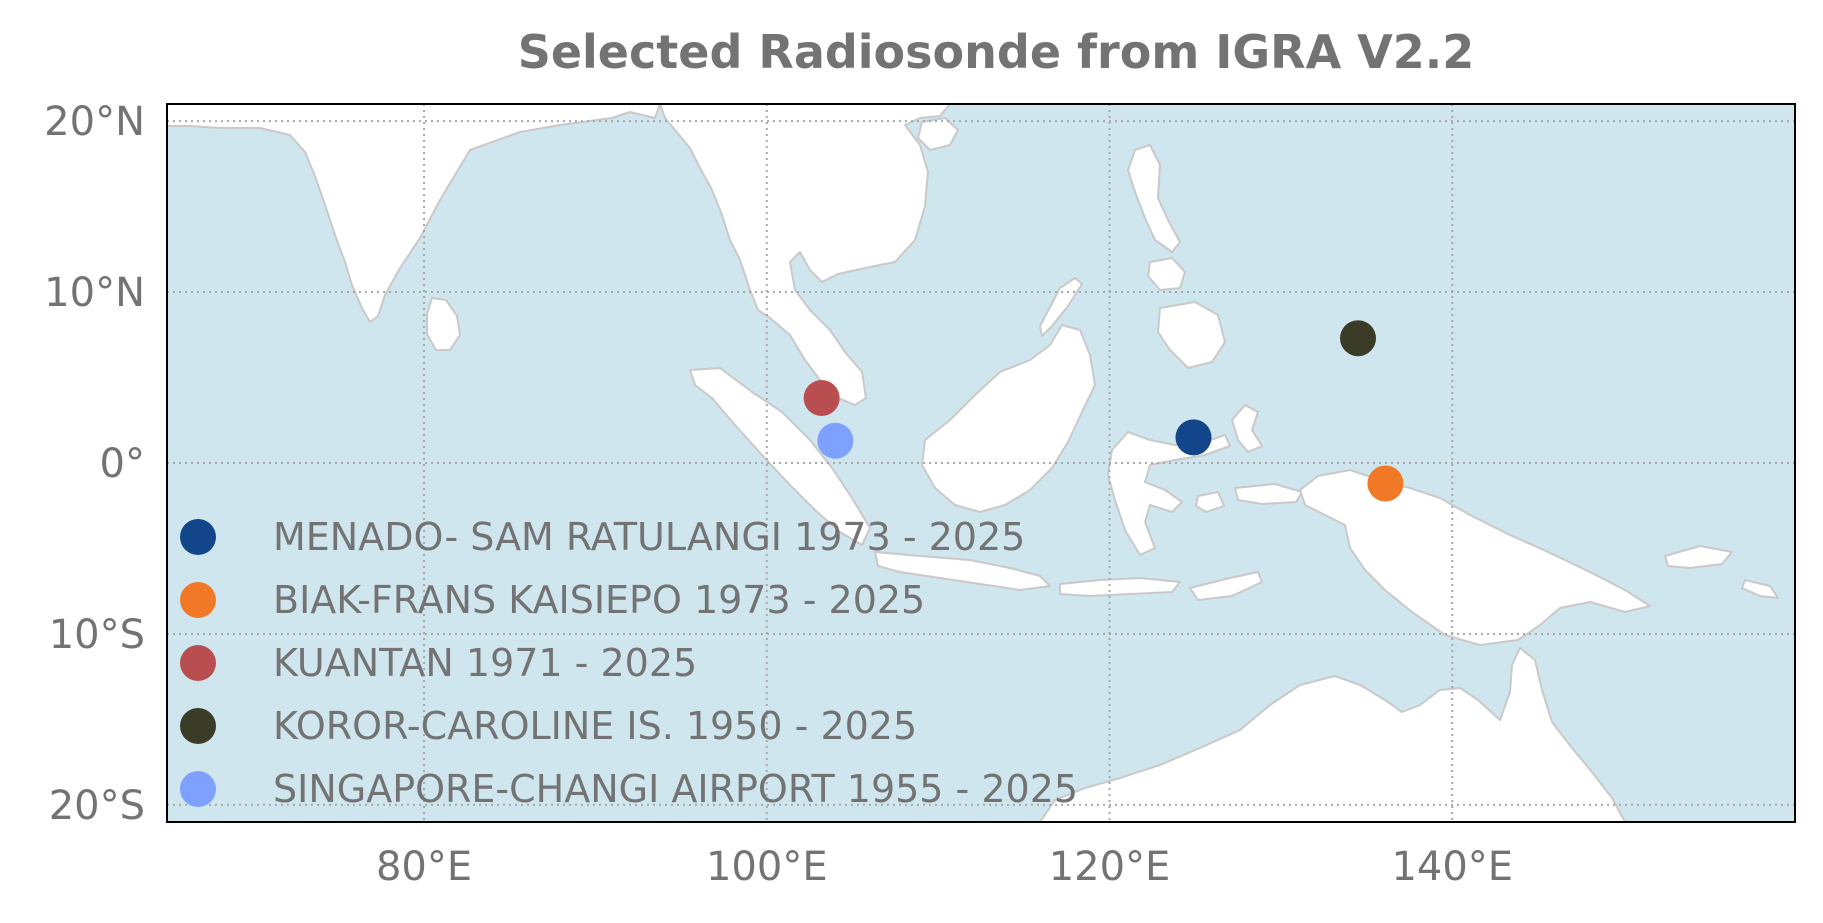 The height and width of the screenshot is (923, 1823). I want to click on land-sumatra, so click(780, 456).